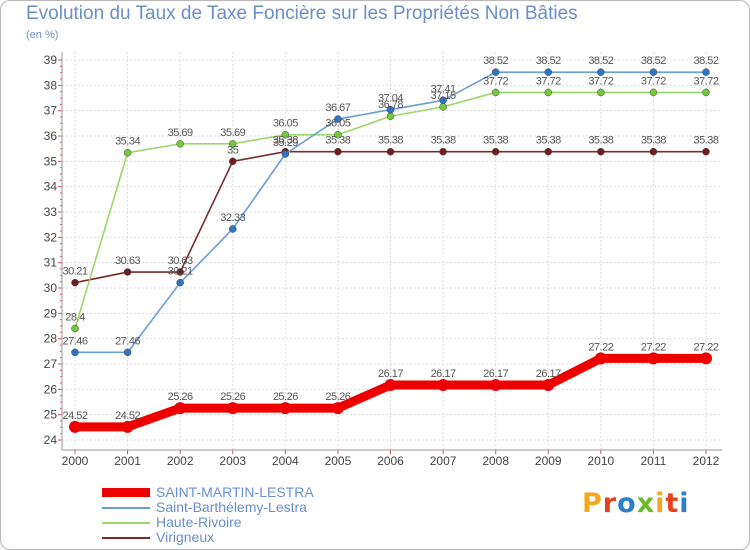 This screenshot has height=550, width=750. What do you see at coordinates (232, 218) in the screenshot?
I see `data-label: 32.33` at bounding box center [232, 218].